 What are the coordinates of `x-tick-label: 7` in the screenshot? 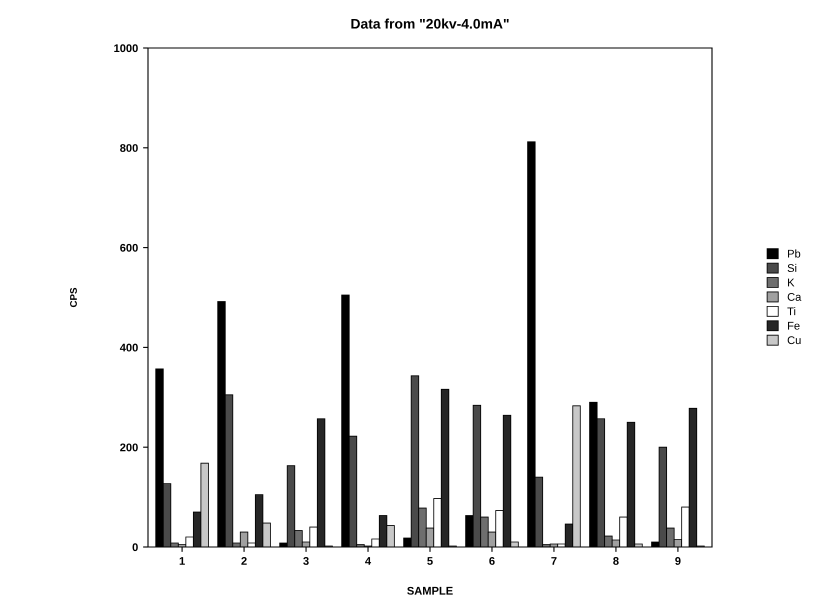 It's located at (554, 561).